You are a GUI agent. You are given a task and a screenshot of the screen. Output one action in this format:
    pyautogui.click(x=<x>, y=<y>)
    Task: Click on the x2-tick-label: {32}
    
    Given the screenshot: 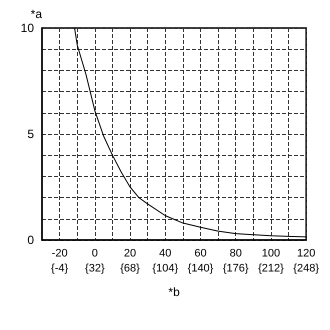 What is the action you would take?
    pyautogui.click(x=95, y=268)
    